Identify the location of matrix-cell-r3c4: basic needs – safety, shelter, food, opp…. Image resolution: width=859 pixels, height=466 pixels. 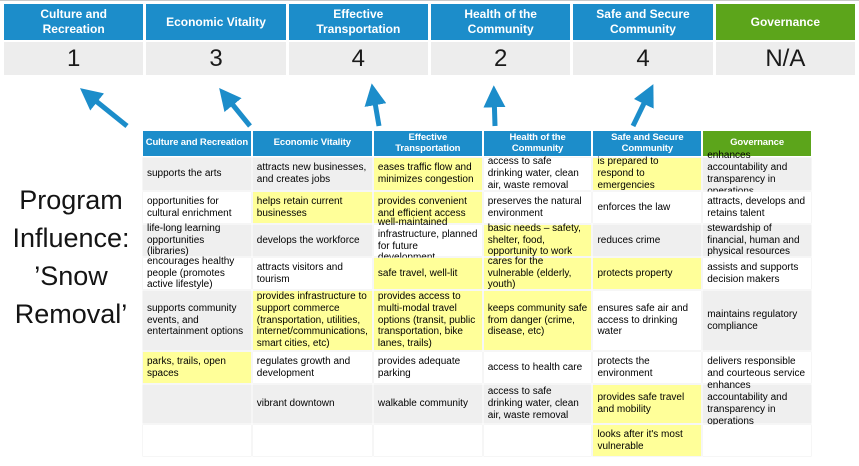
(537, 240).